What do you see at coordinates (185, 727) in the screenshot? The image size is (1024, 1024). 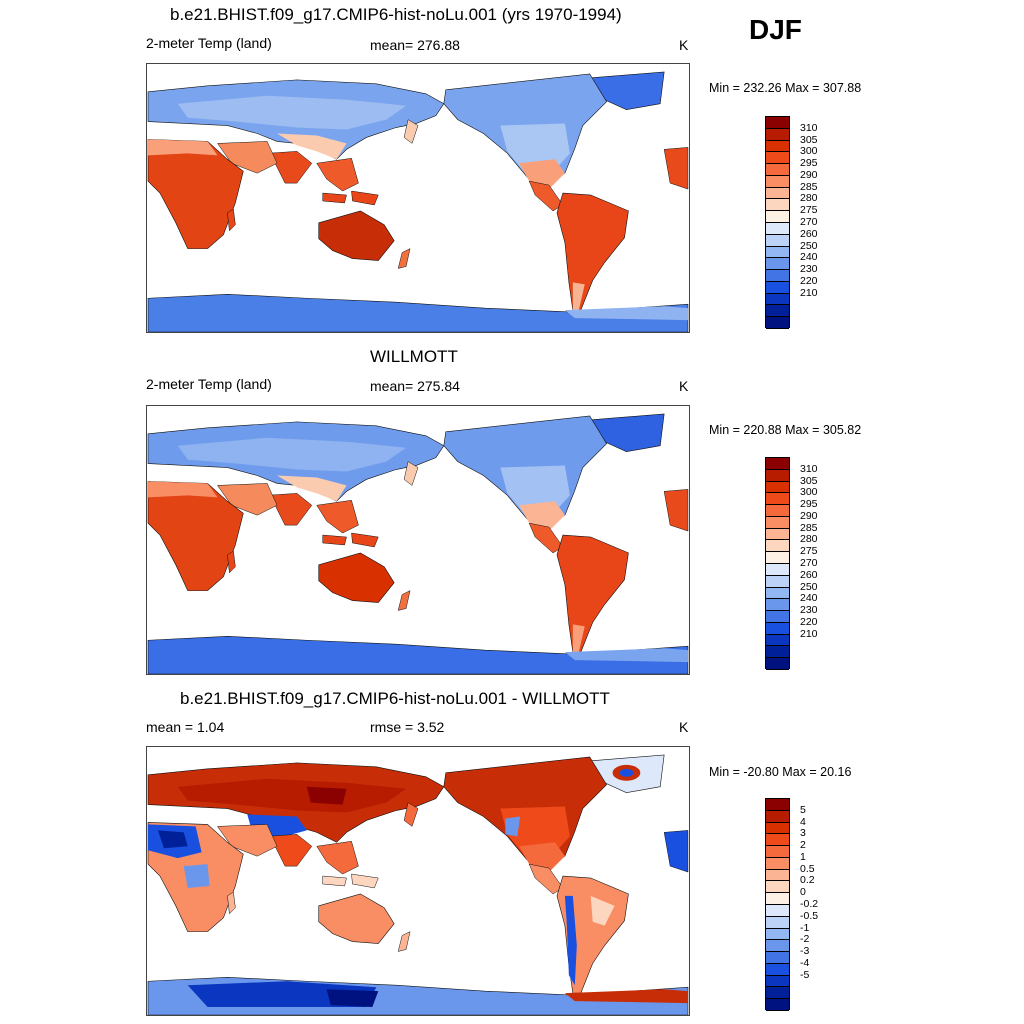 I see `panel3-mean: mean = 1.04` at bounding box center [185, 727].